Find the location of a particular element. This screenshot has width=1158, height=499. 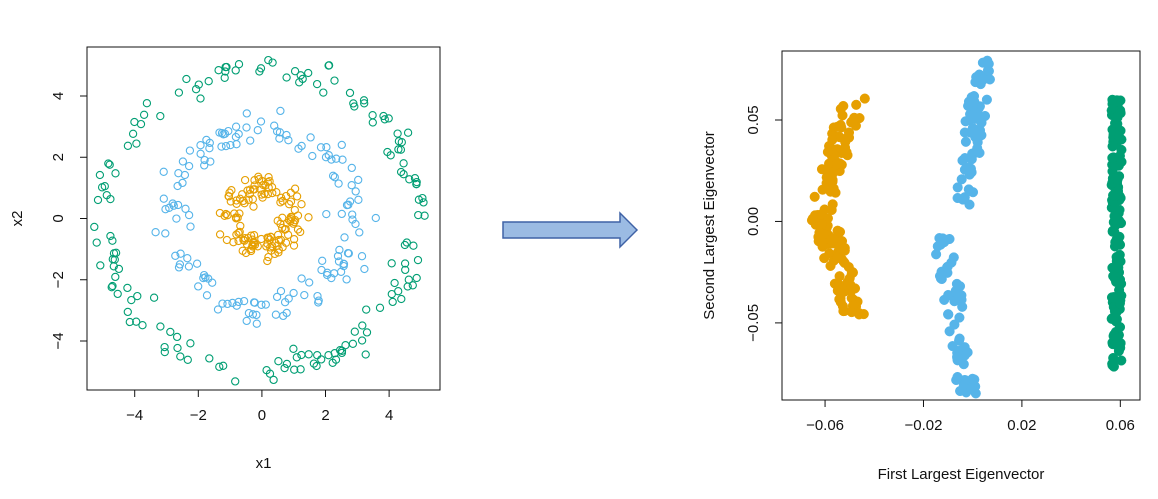

x-tick-label: −0.02 is located at coordinates (923, 425).